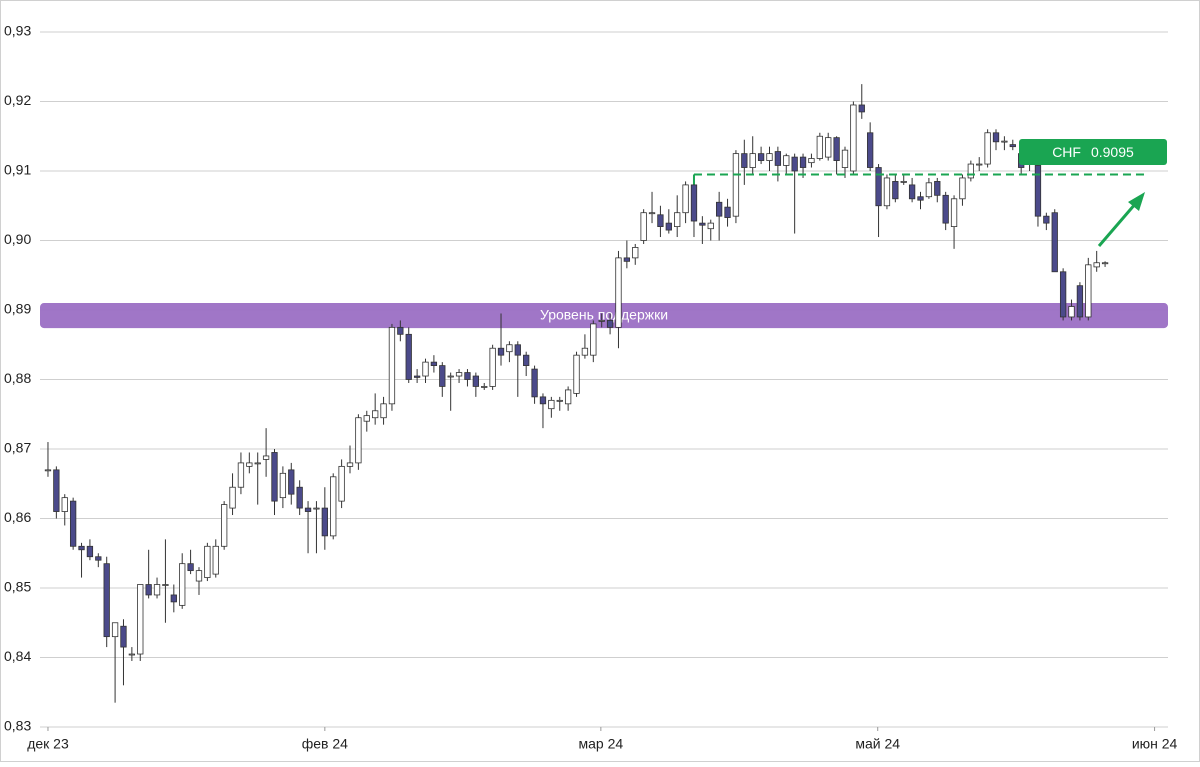 The width and height of the screenshot is (1200, 767). What do you see at coordinates (17, 309) in the screenshot?
I see `y-tick-label: 0,89` at bounding box center [17, 309].